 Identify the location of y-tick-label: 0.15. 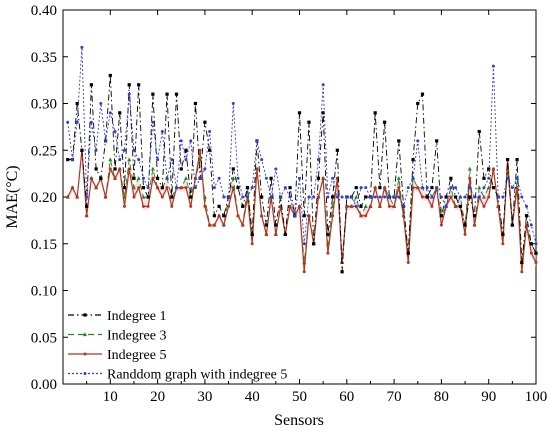
(44, 245).